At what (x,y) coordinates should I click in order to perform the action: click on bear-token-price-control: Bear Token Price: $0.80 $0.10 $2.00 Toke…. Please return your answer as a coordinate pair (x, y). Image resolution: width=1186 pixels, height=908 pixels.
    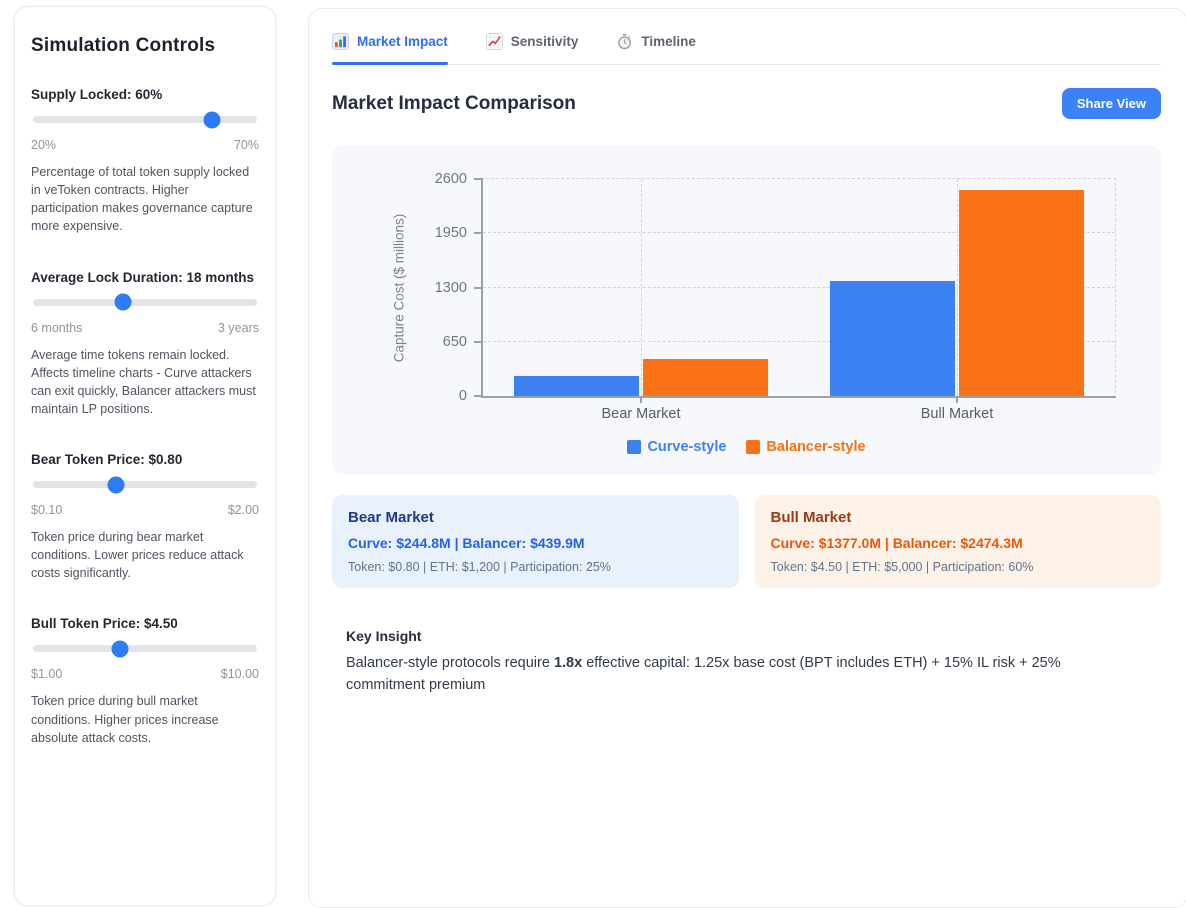
    Looking at the image, I should click on (145, 517).